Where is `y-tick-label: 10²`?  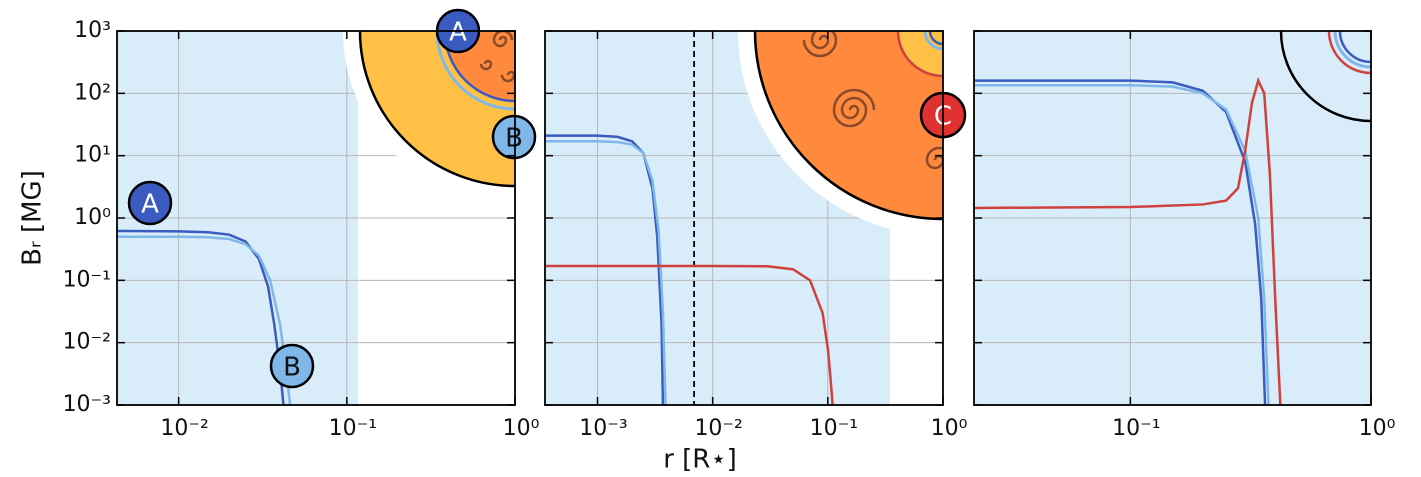 y-tick-label: 10² is located at coordinates (92, 92).